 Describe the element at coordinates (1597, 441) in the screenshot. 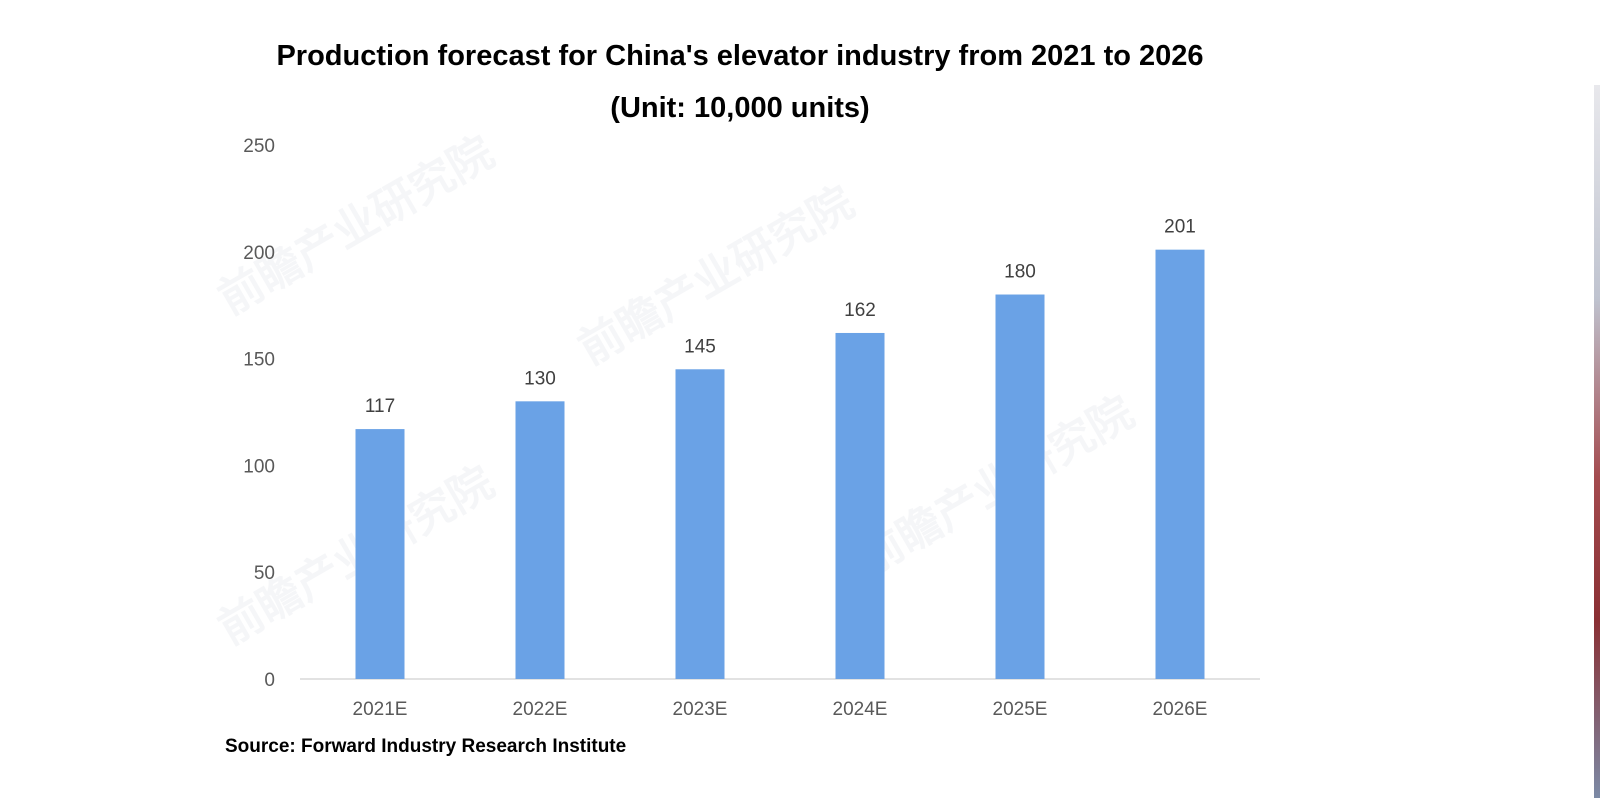

I see `background-image-edge` at that location.